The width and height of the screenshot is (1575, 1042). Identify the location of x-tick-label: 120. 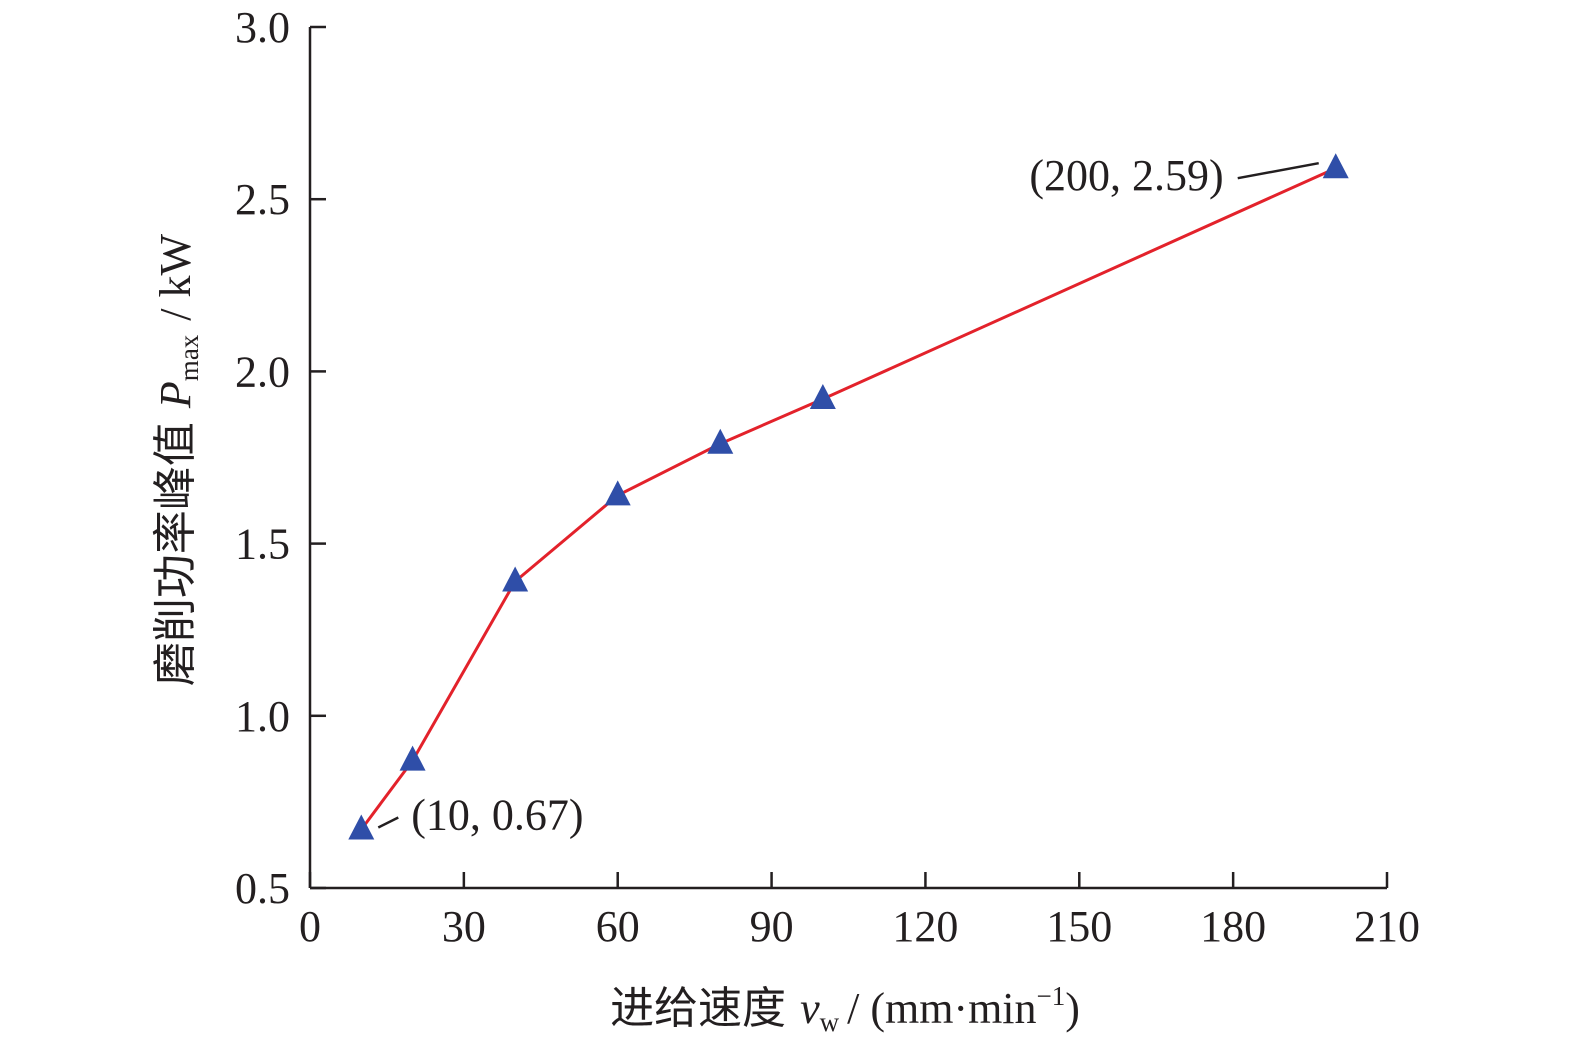
(925, 926).